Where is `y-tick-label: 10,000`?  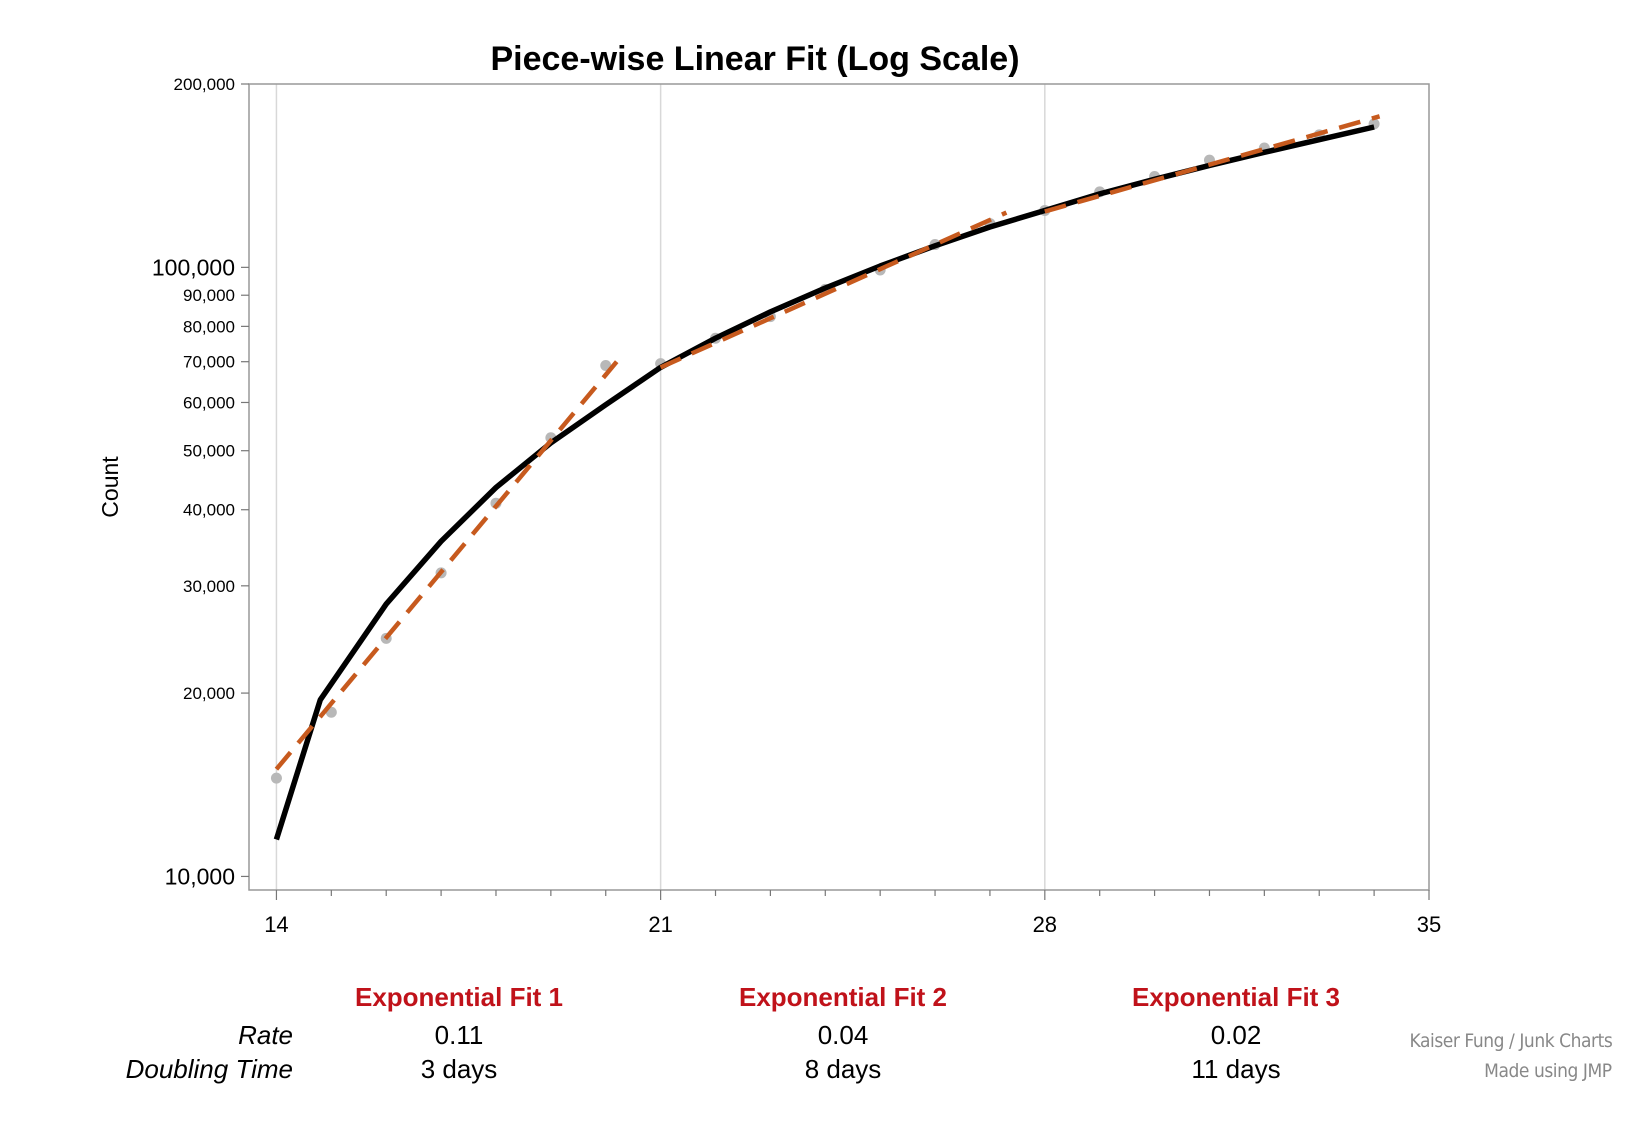 y-tick-label: 10,000 is located at coordinates (200, 876).